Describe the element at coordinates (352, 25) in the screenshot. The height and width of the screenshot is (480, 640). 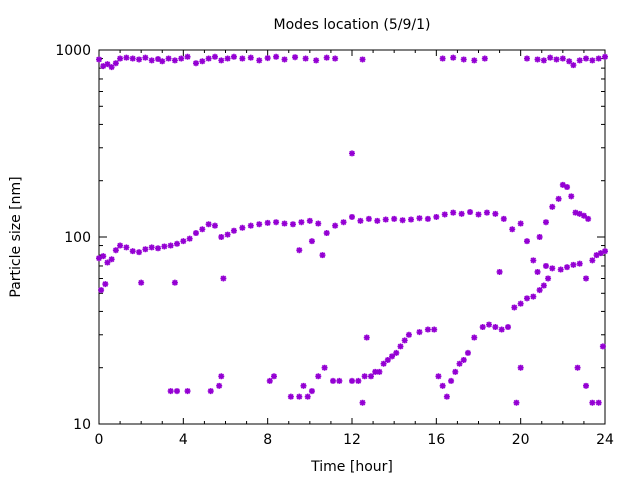
I see `chart-title: Modes location (5/9/1)` at that location.